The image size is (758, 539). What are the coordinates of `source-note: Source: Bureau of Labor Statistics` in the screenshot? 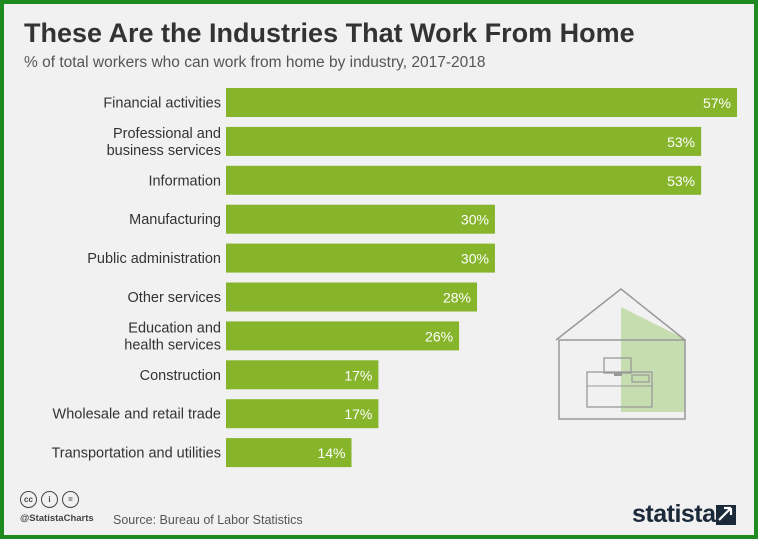 It's located at (208, 520).